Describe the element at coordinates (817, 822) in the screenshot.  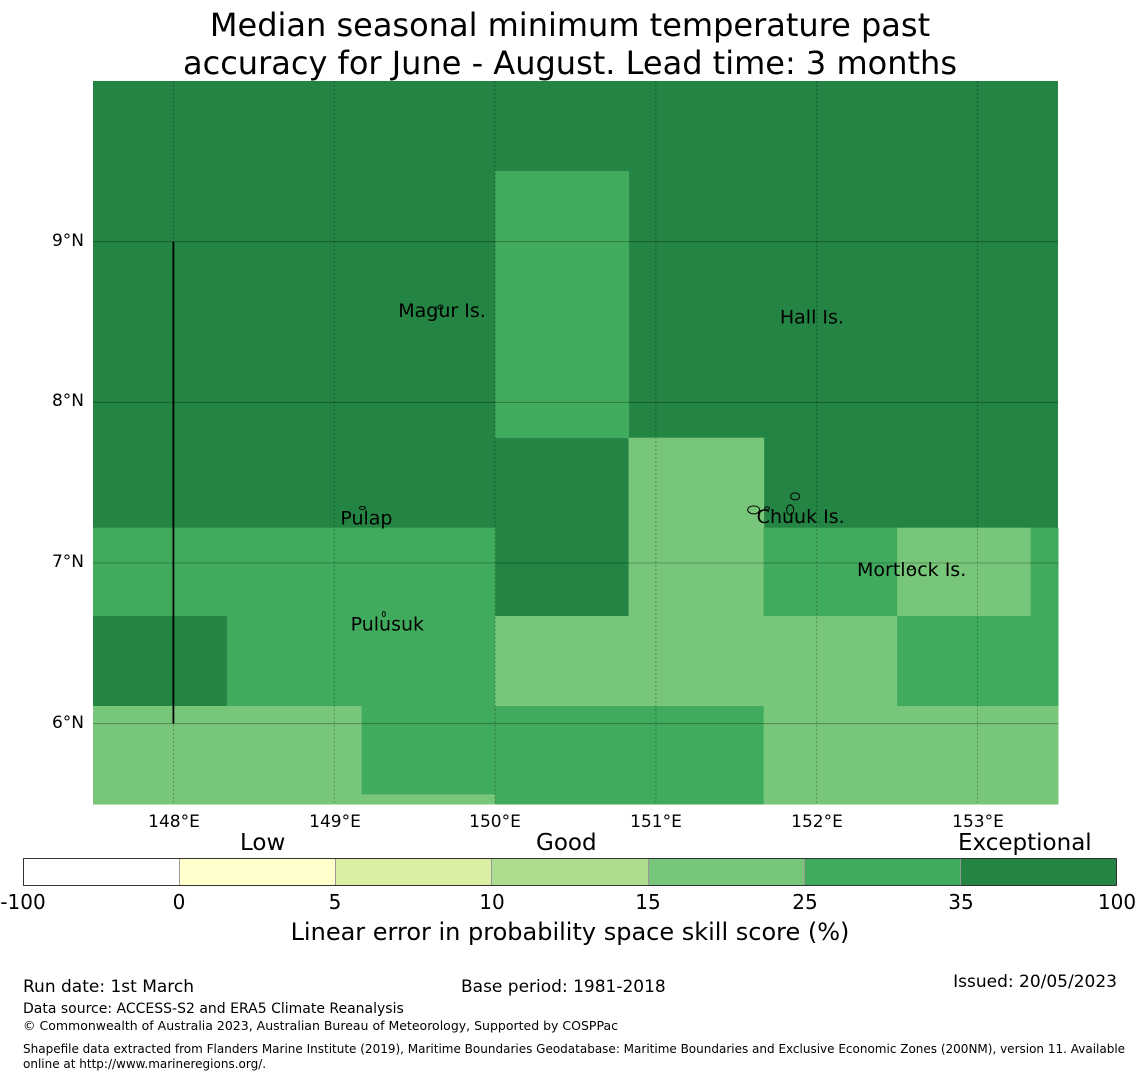
I see `lon-label-152e: 152°E` at that location.